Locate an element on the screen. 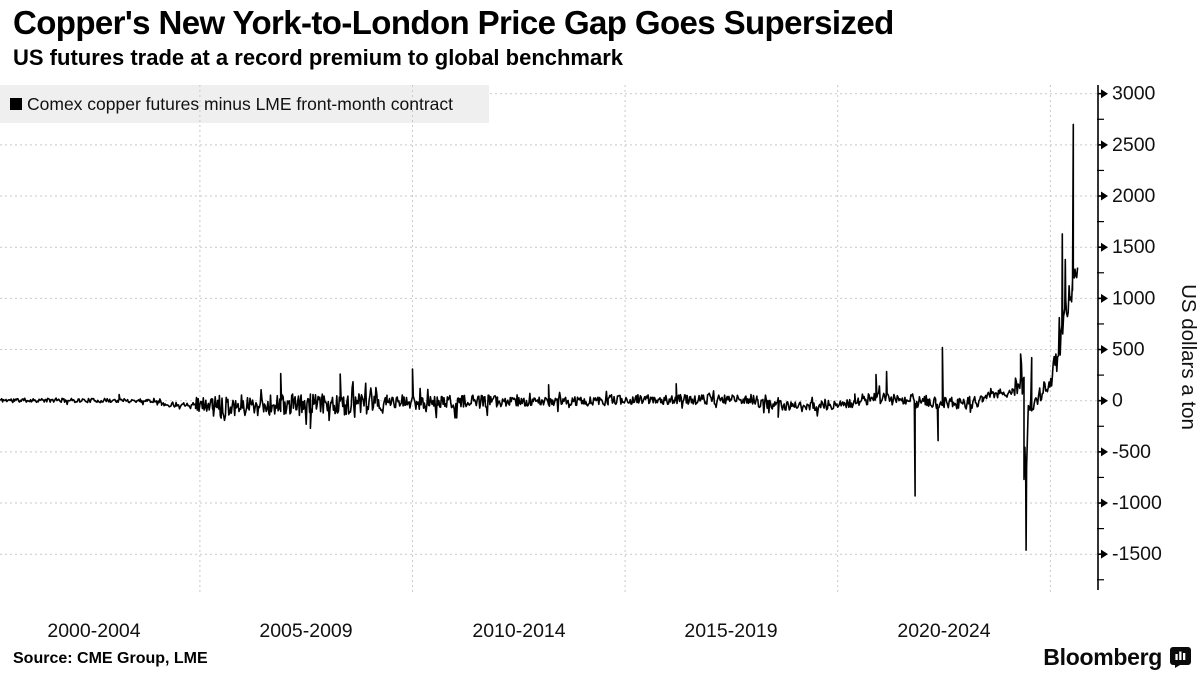  source-note: Source: CME Group, LME is located at coordinates (110, 658).